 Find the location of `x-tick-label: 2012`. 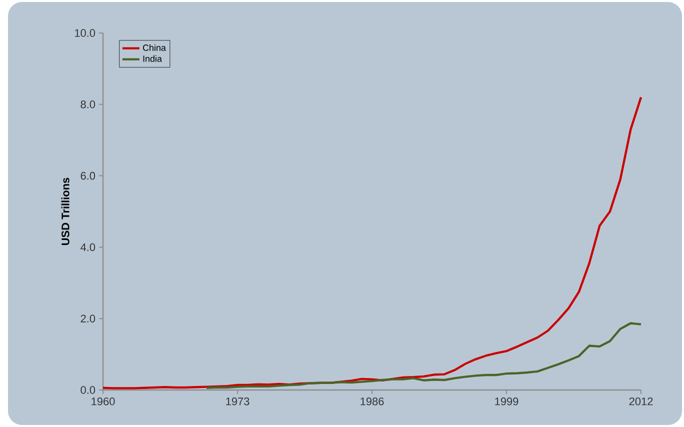

x-tick-label: 2012 is located at coordinates (641, 402).